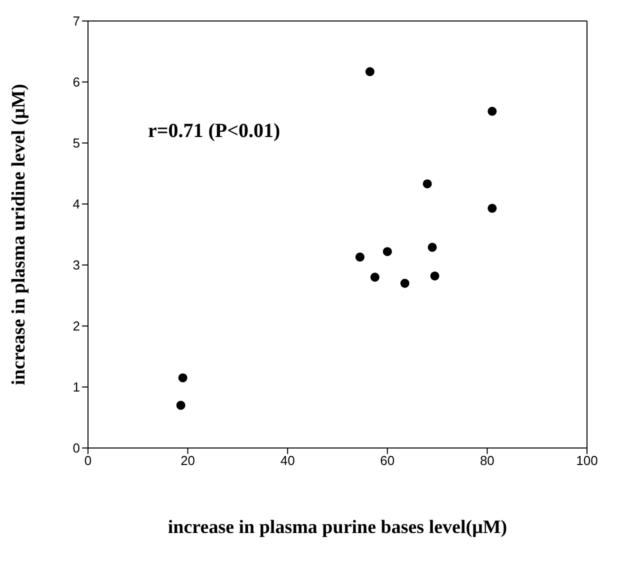  I want to click on y-tick-label: 2, so click(76, 326).